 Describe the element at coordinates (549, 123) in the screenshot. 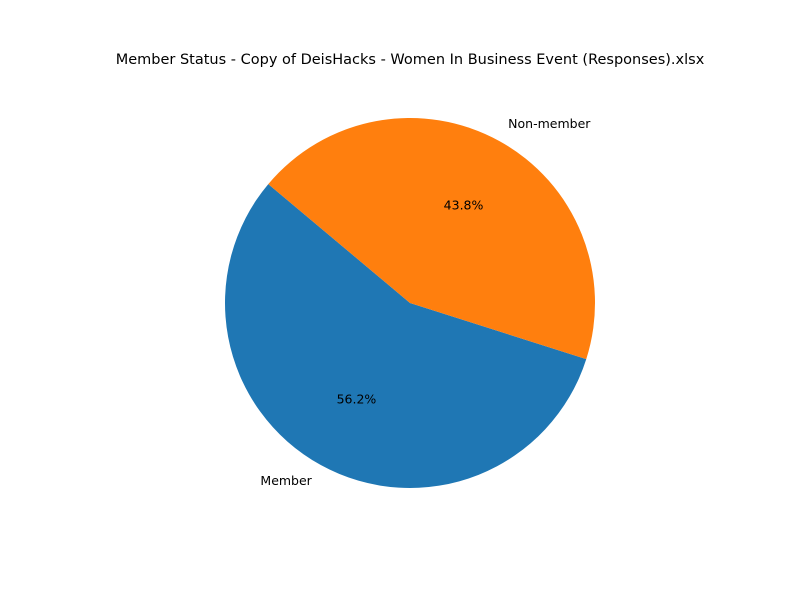

I see `slice-label-non-member: Non-member` at that location.